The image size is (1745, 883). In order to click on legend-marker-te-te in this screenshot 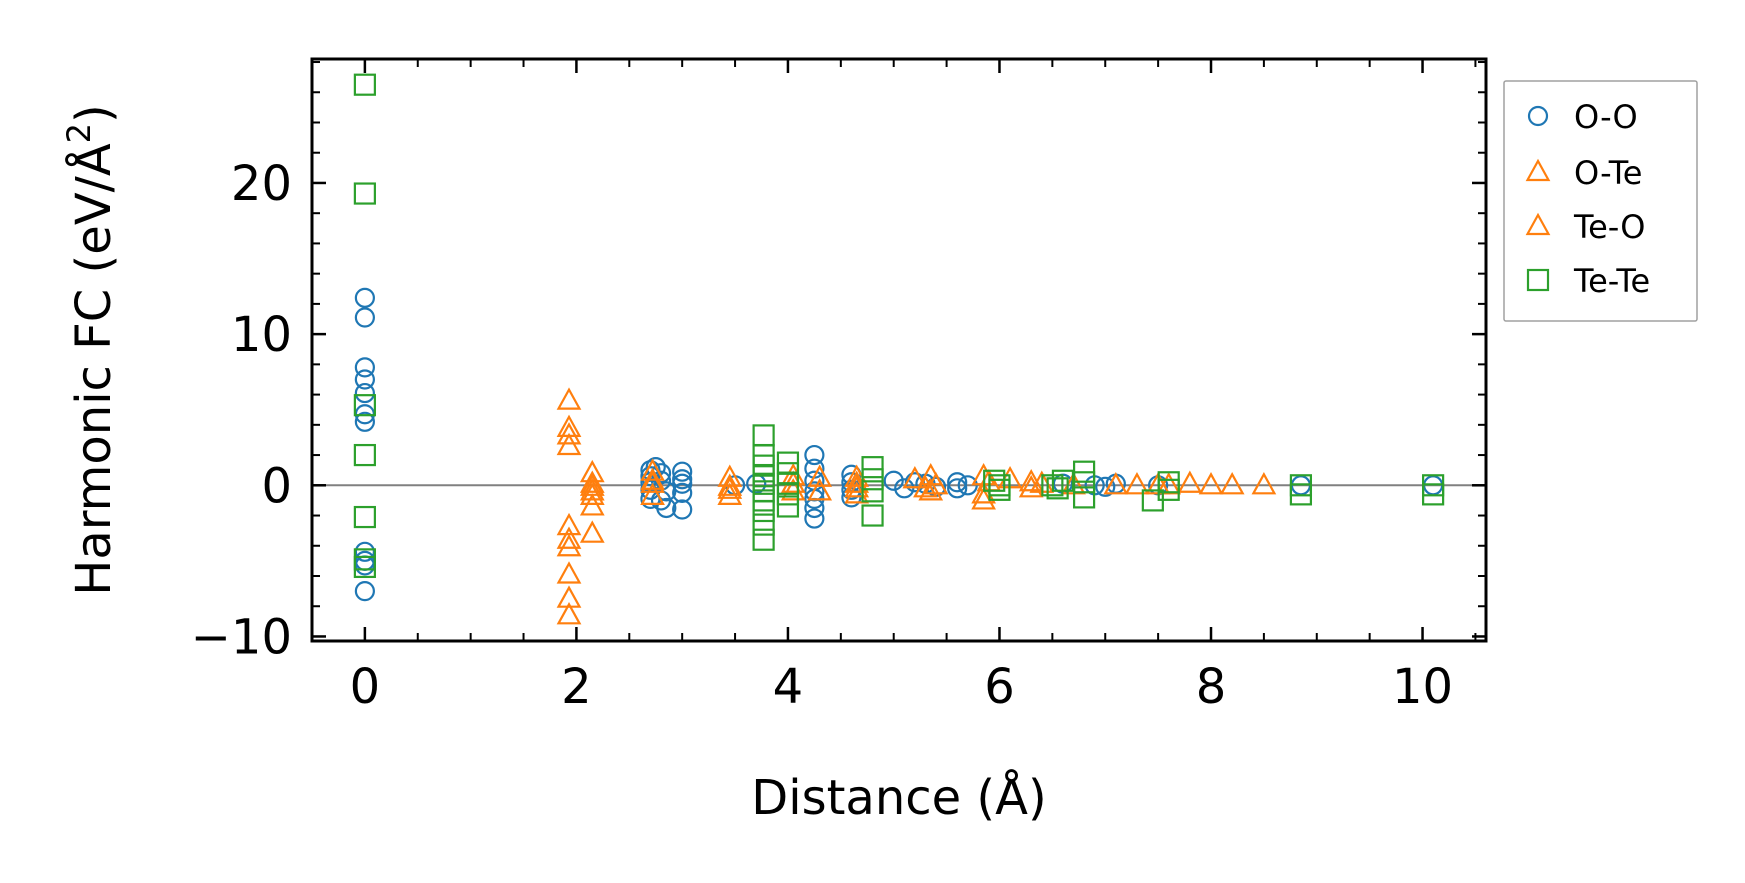, I will do `click(1538, 280)`.